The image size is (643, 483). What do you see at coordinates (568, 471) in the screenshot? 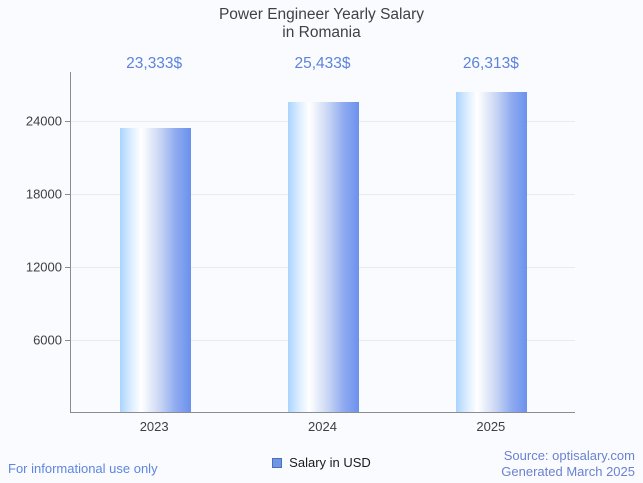
I see `generated-line: Generated March 2025` at bounding box center [568, 471].